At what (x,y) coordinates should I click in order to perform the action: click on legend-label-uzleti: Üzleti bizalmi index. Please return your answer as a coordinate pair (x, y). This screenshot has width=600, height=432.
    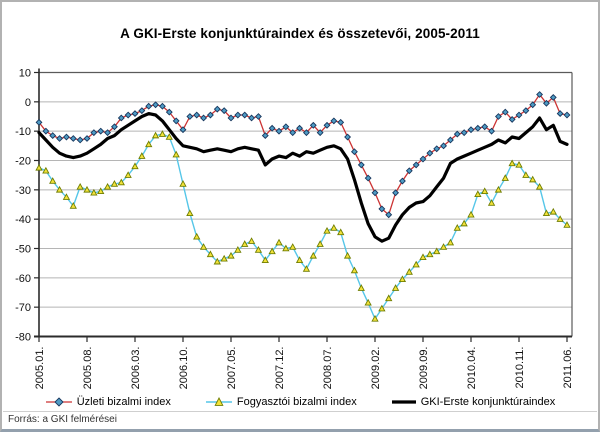
    Looking at the image, I should click on (123, 402).